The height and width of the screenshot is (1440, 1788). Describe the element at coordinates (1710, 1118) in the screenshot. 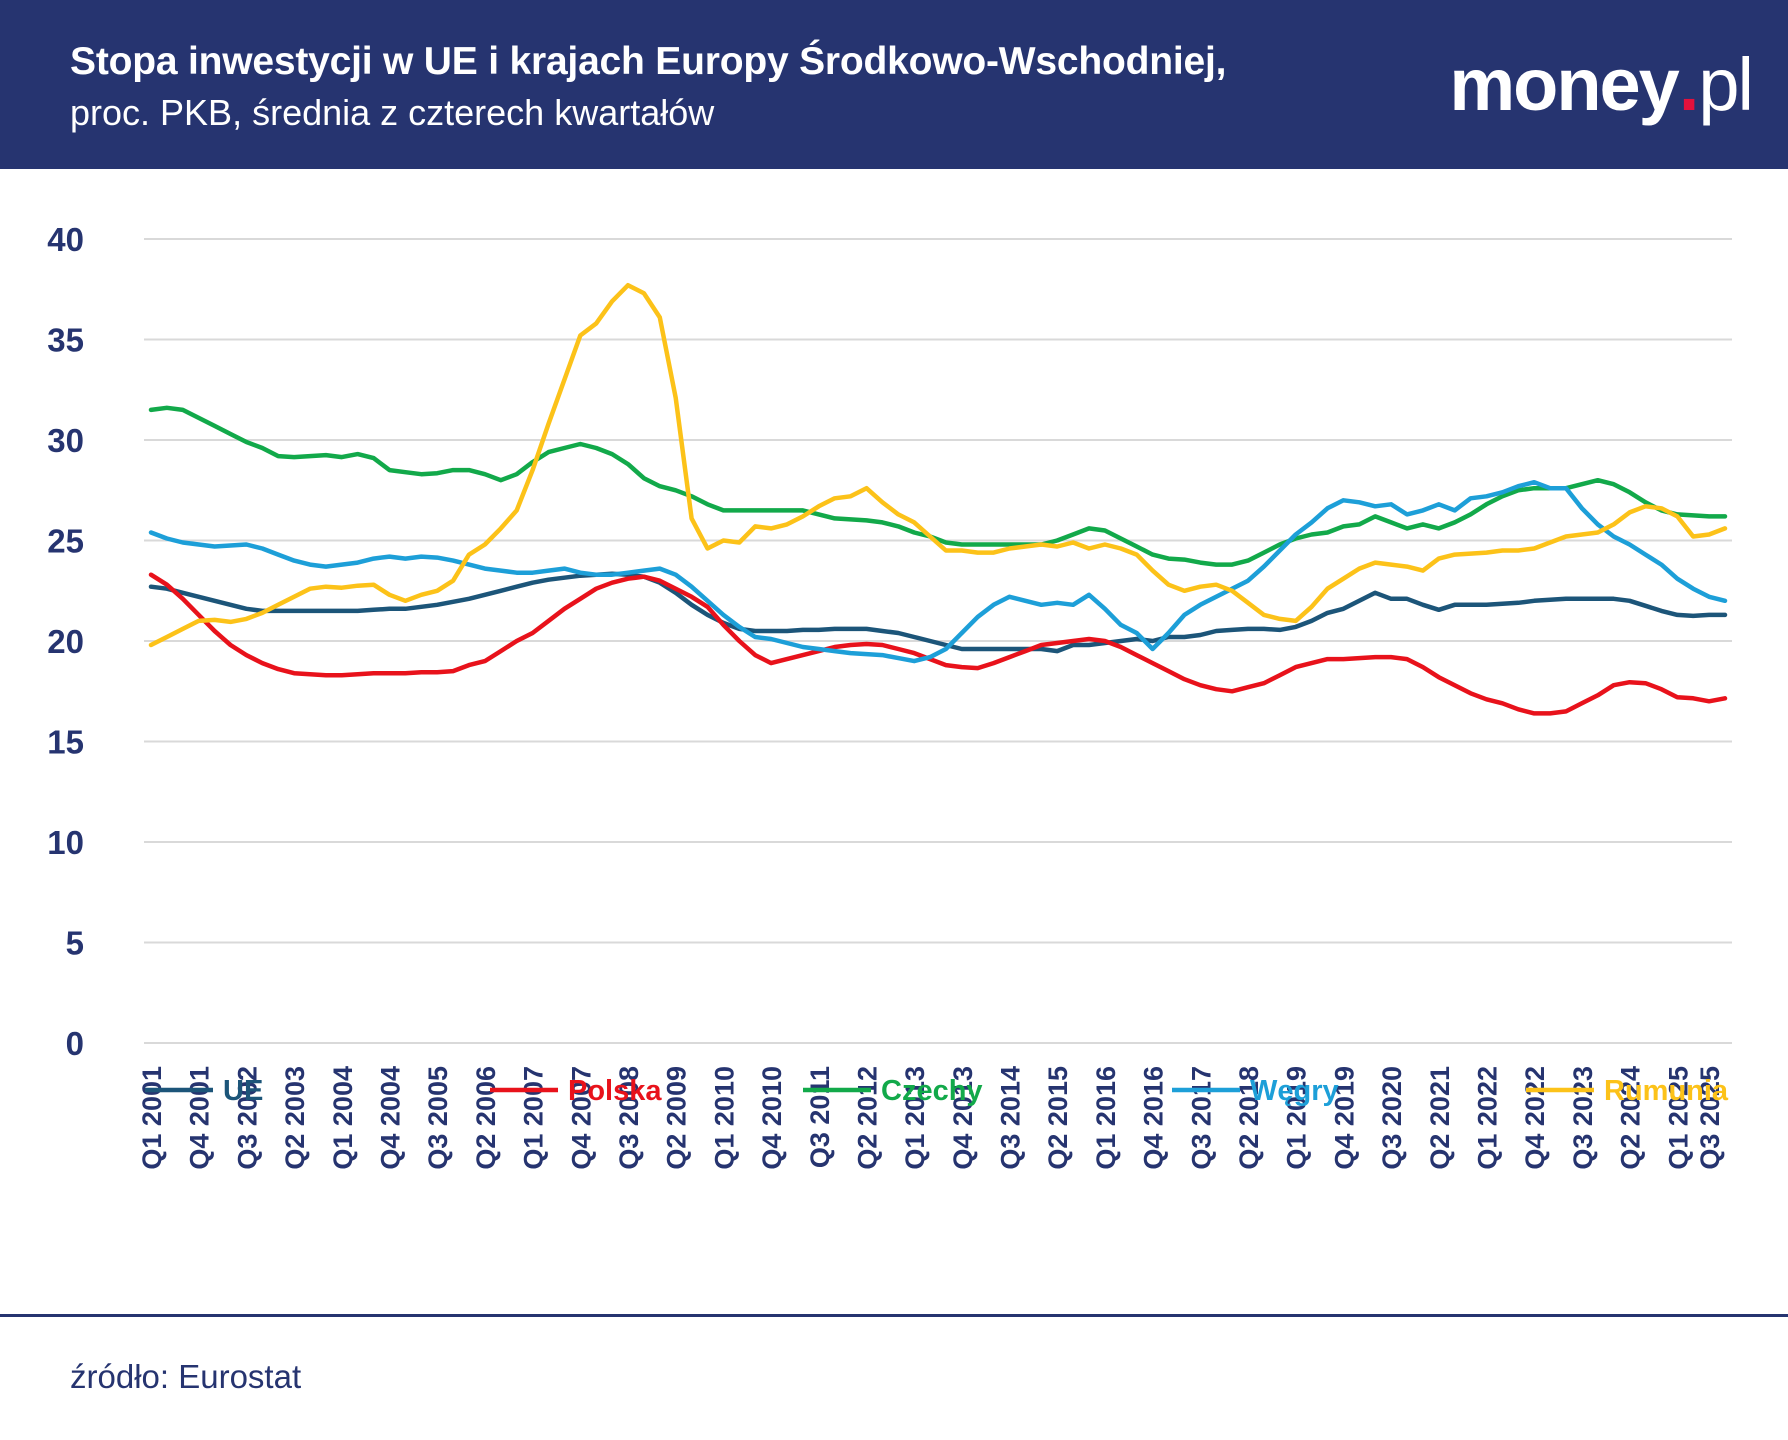

I see `x-tick-label: Q3 2025` at that location.